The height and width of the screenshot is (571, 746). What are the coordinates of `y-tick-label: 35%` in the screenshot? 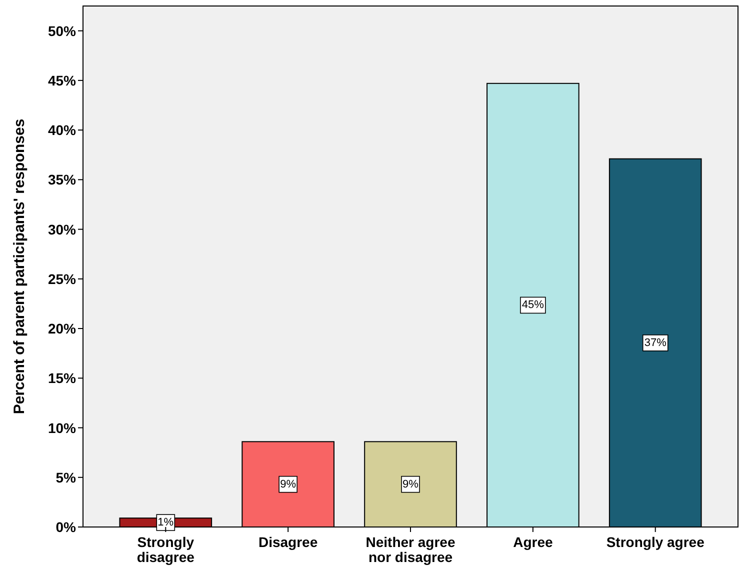 It's located at (62, 180).